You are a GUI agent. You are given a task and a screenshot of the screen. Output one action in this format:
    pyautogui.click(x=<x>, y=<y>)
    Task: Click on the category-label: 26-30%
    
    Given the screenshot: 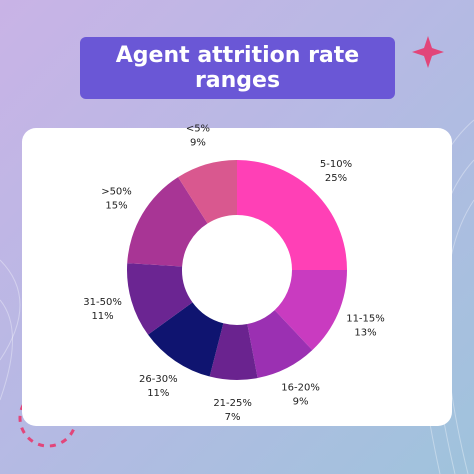 What is the action you would take?
    pyautogui.click(x=158, y=379)
    